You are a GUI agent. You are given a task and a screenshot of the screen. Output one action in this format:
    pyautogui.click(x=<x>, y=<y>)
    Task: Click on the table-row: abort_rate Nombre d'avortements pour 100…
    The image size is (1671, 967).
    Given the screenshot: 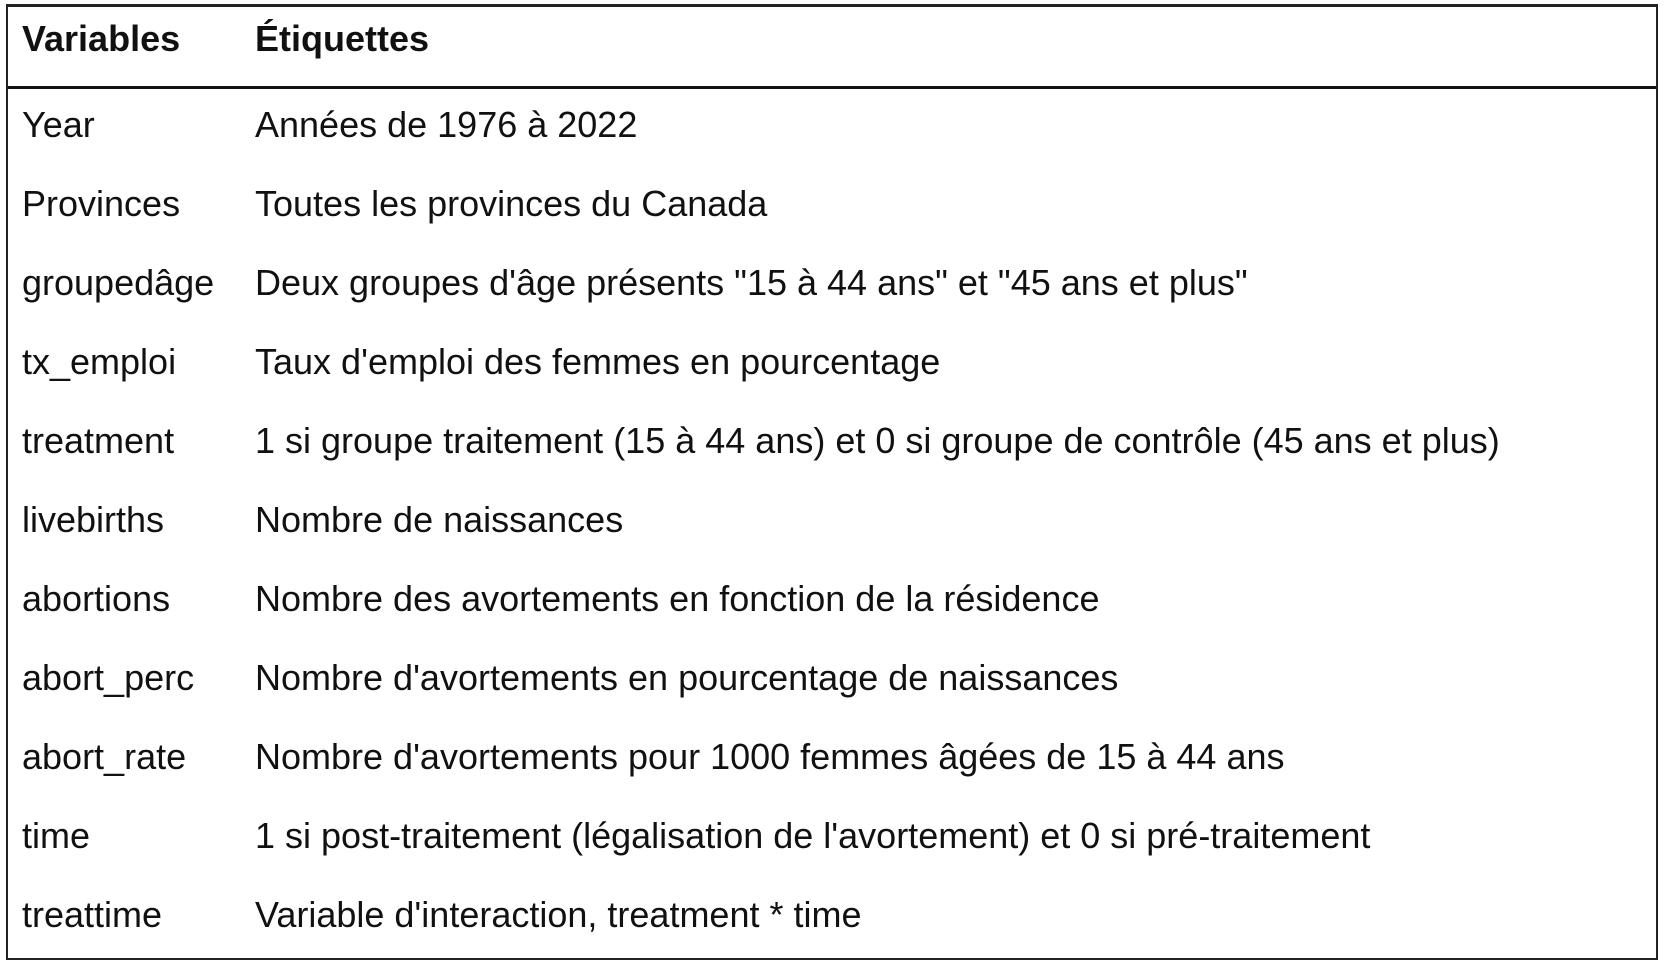 What is the action you would take?
    pyautogui.click(x=832, y=764)
    